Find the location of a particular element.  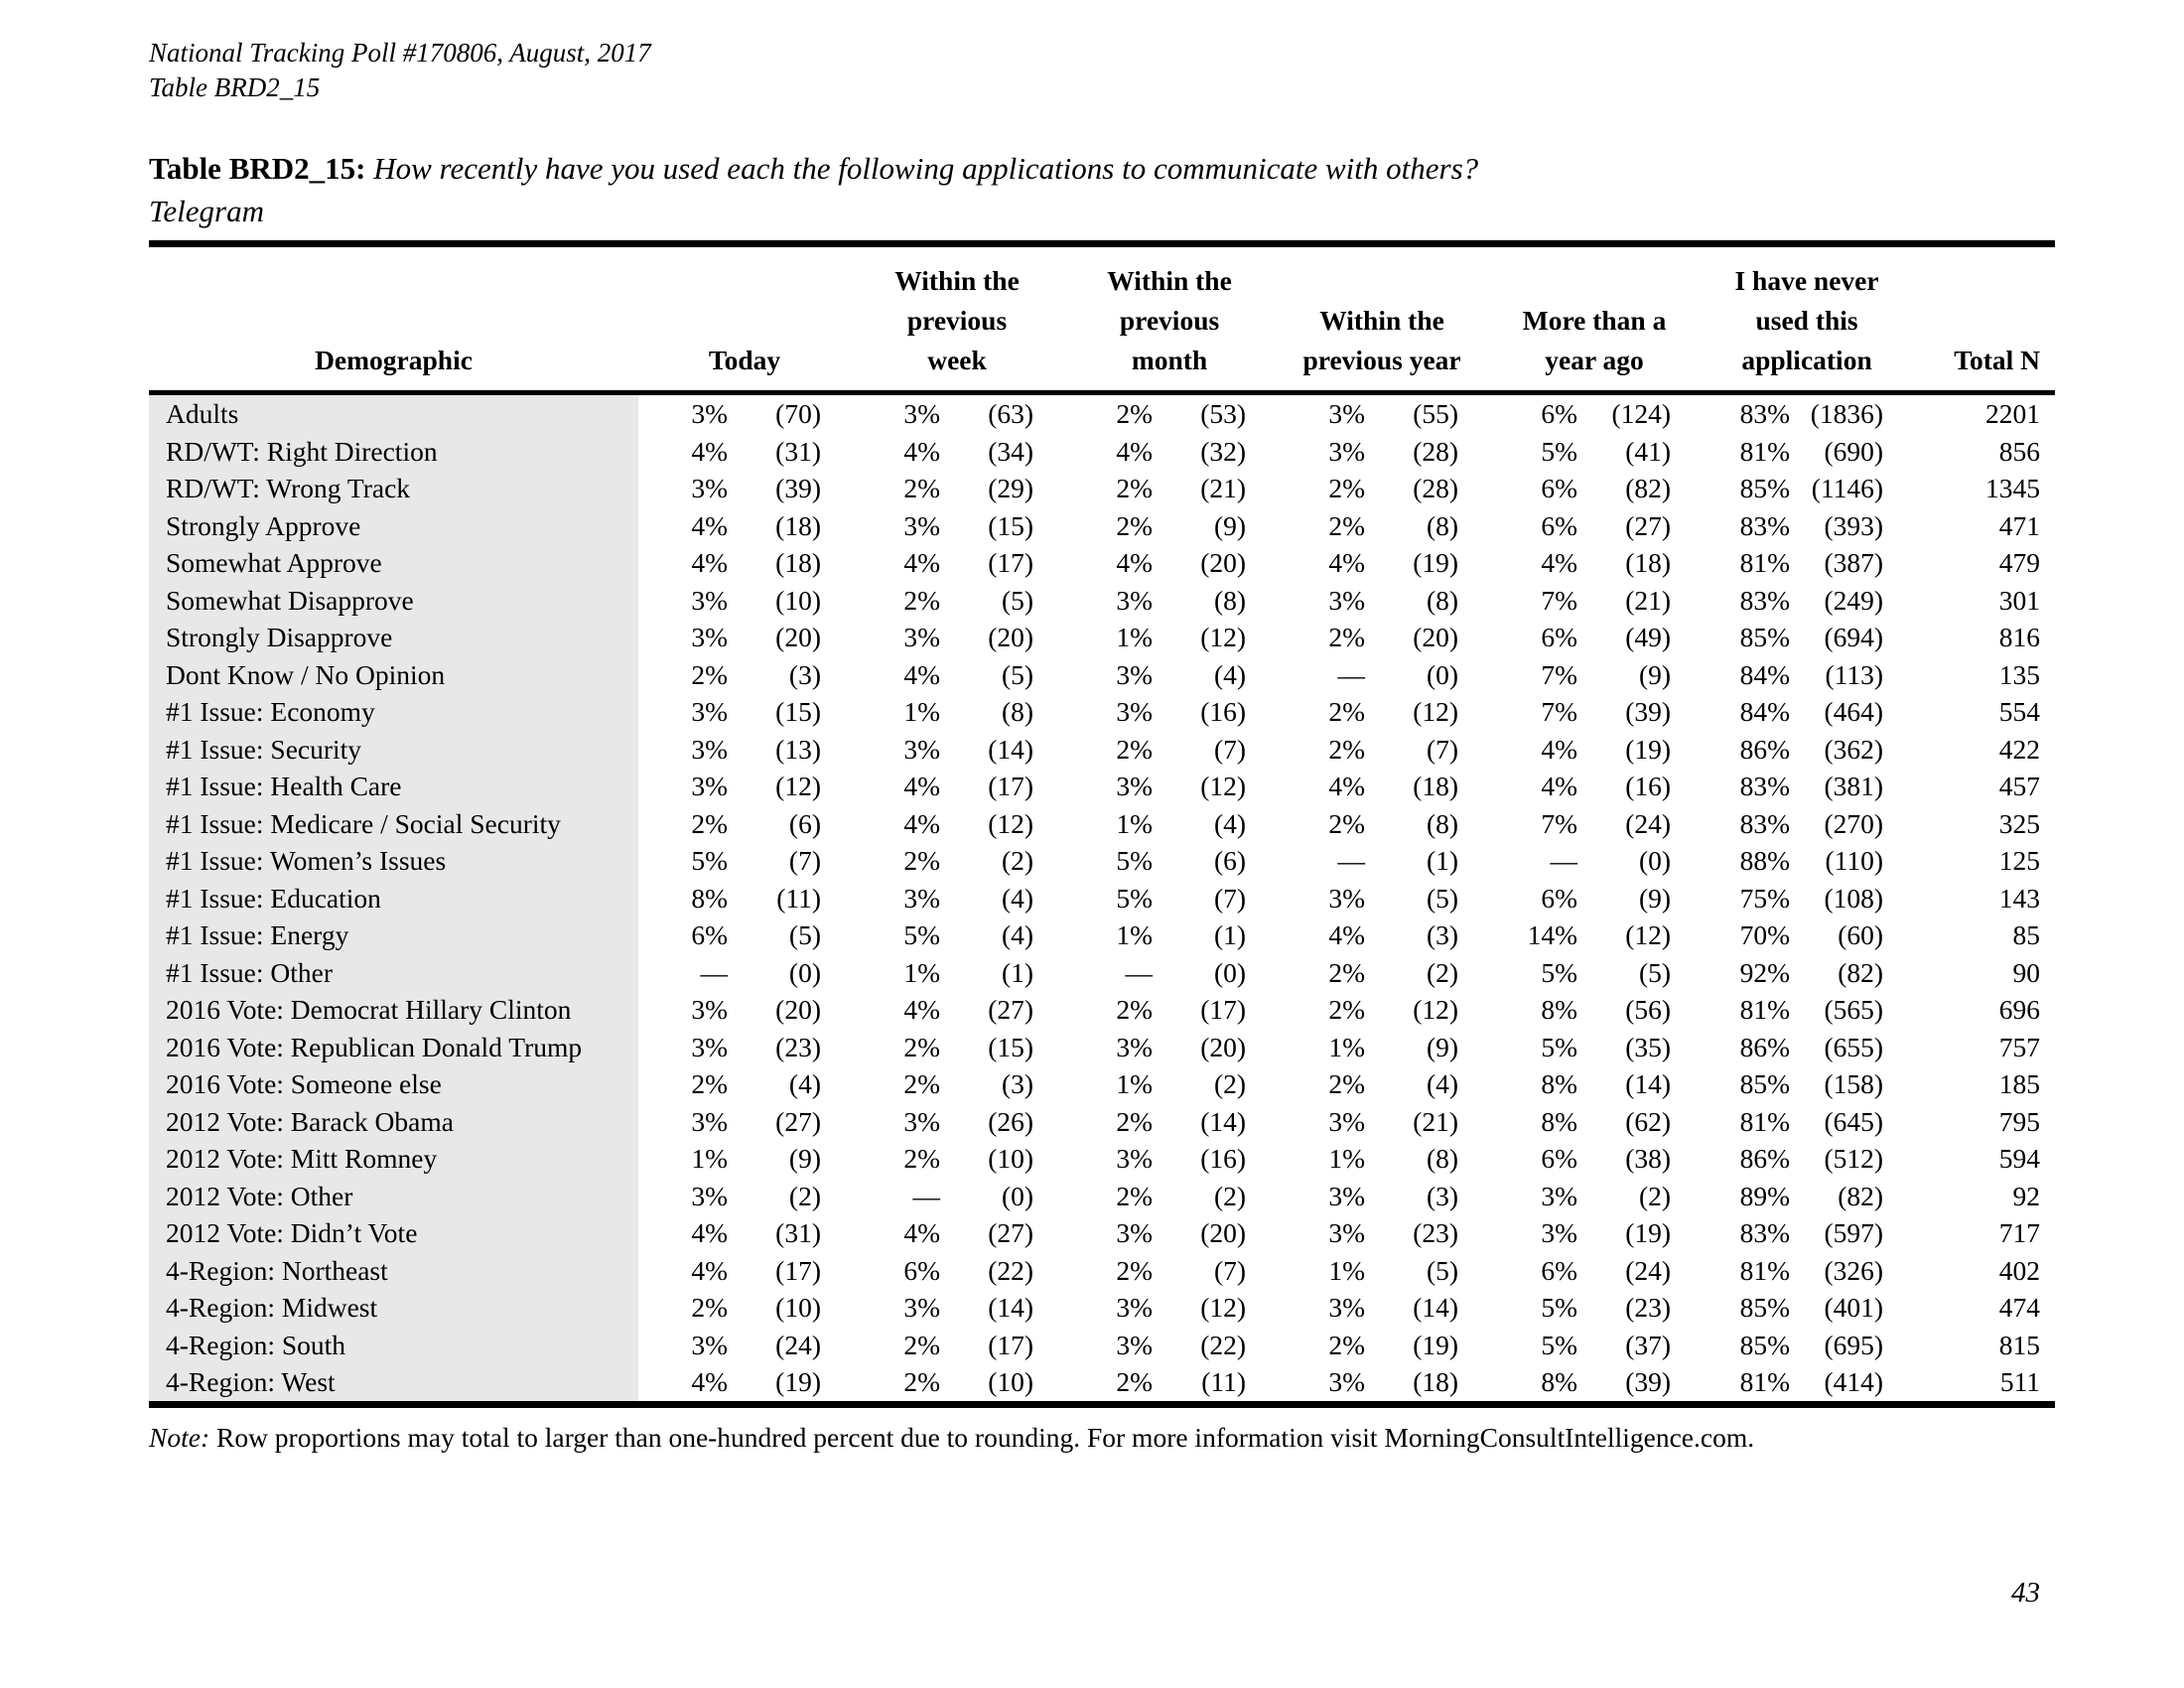

column-header-total-n: Total N is located at coordinates (1997, 360).